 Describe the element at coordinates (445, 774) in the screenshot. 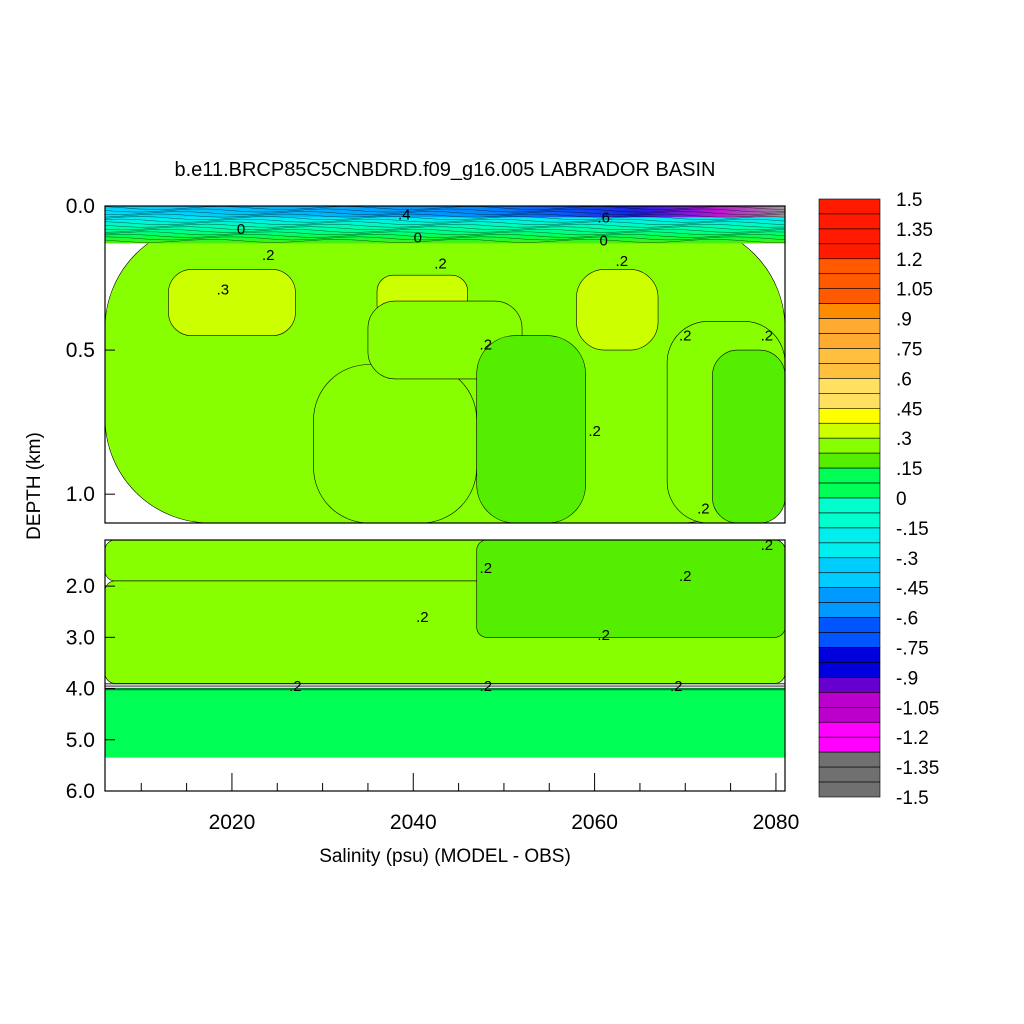

I see `no-data-area` at that location.